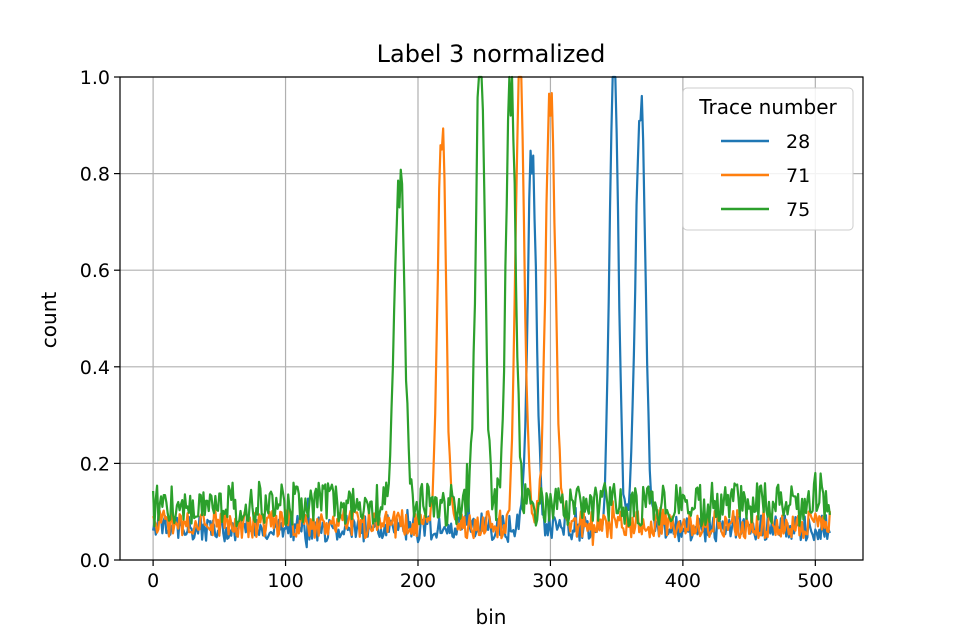 The height and width of the screenshot is (640, 960). I want to click on y-tick-label: 0.8, so click(95, 175).